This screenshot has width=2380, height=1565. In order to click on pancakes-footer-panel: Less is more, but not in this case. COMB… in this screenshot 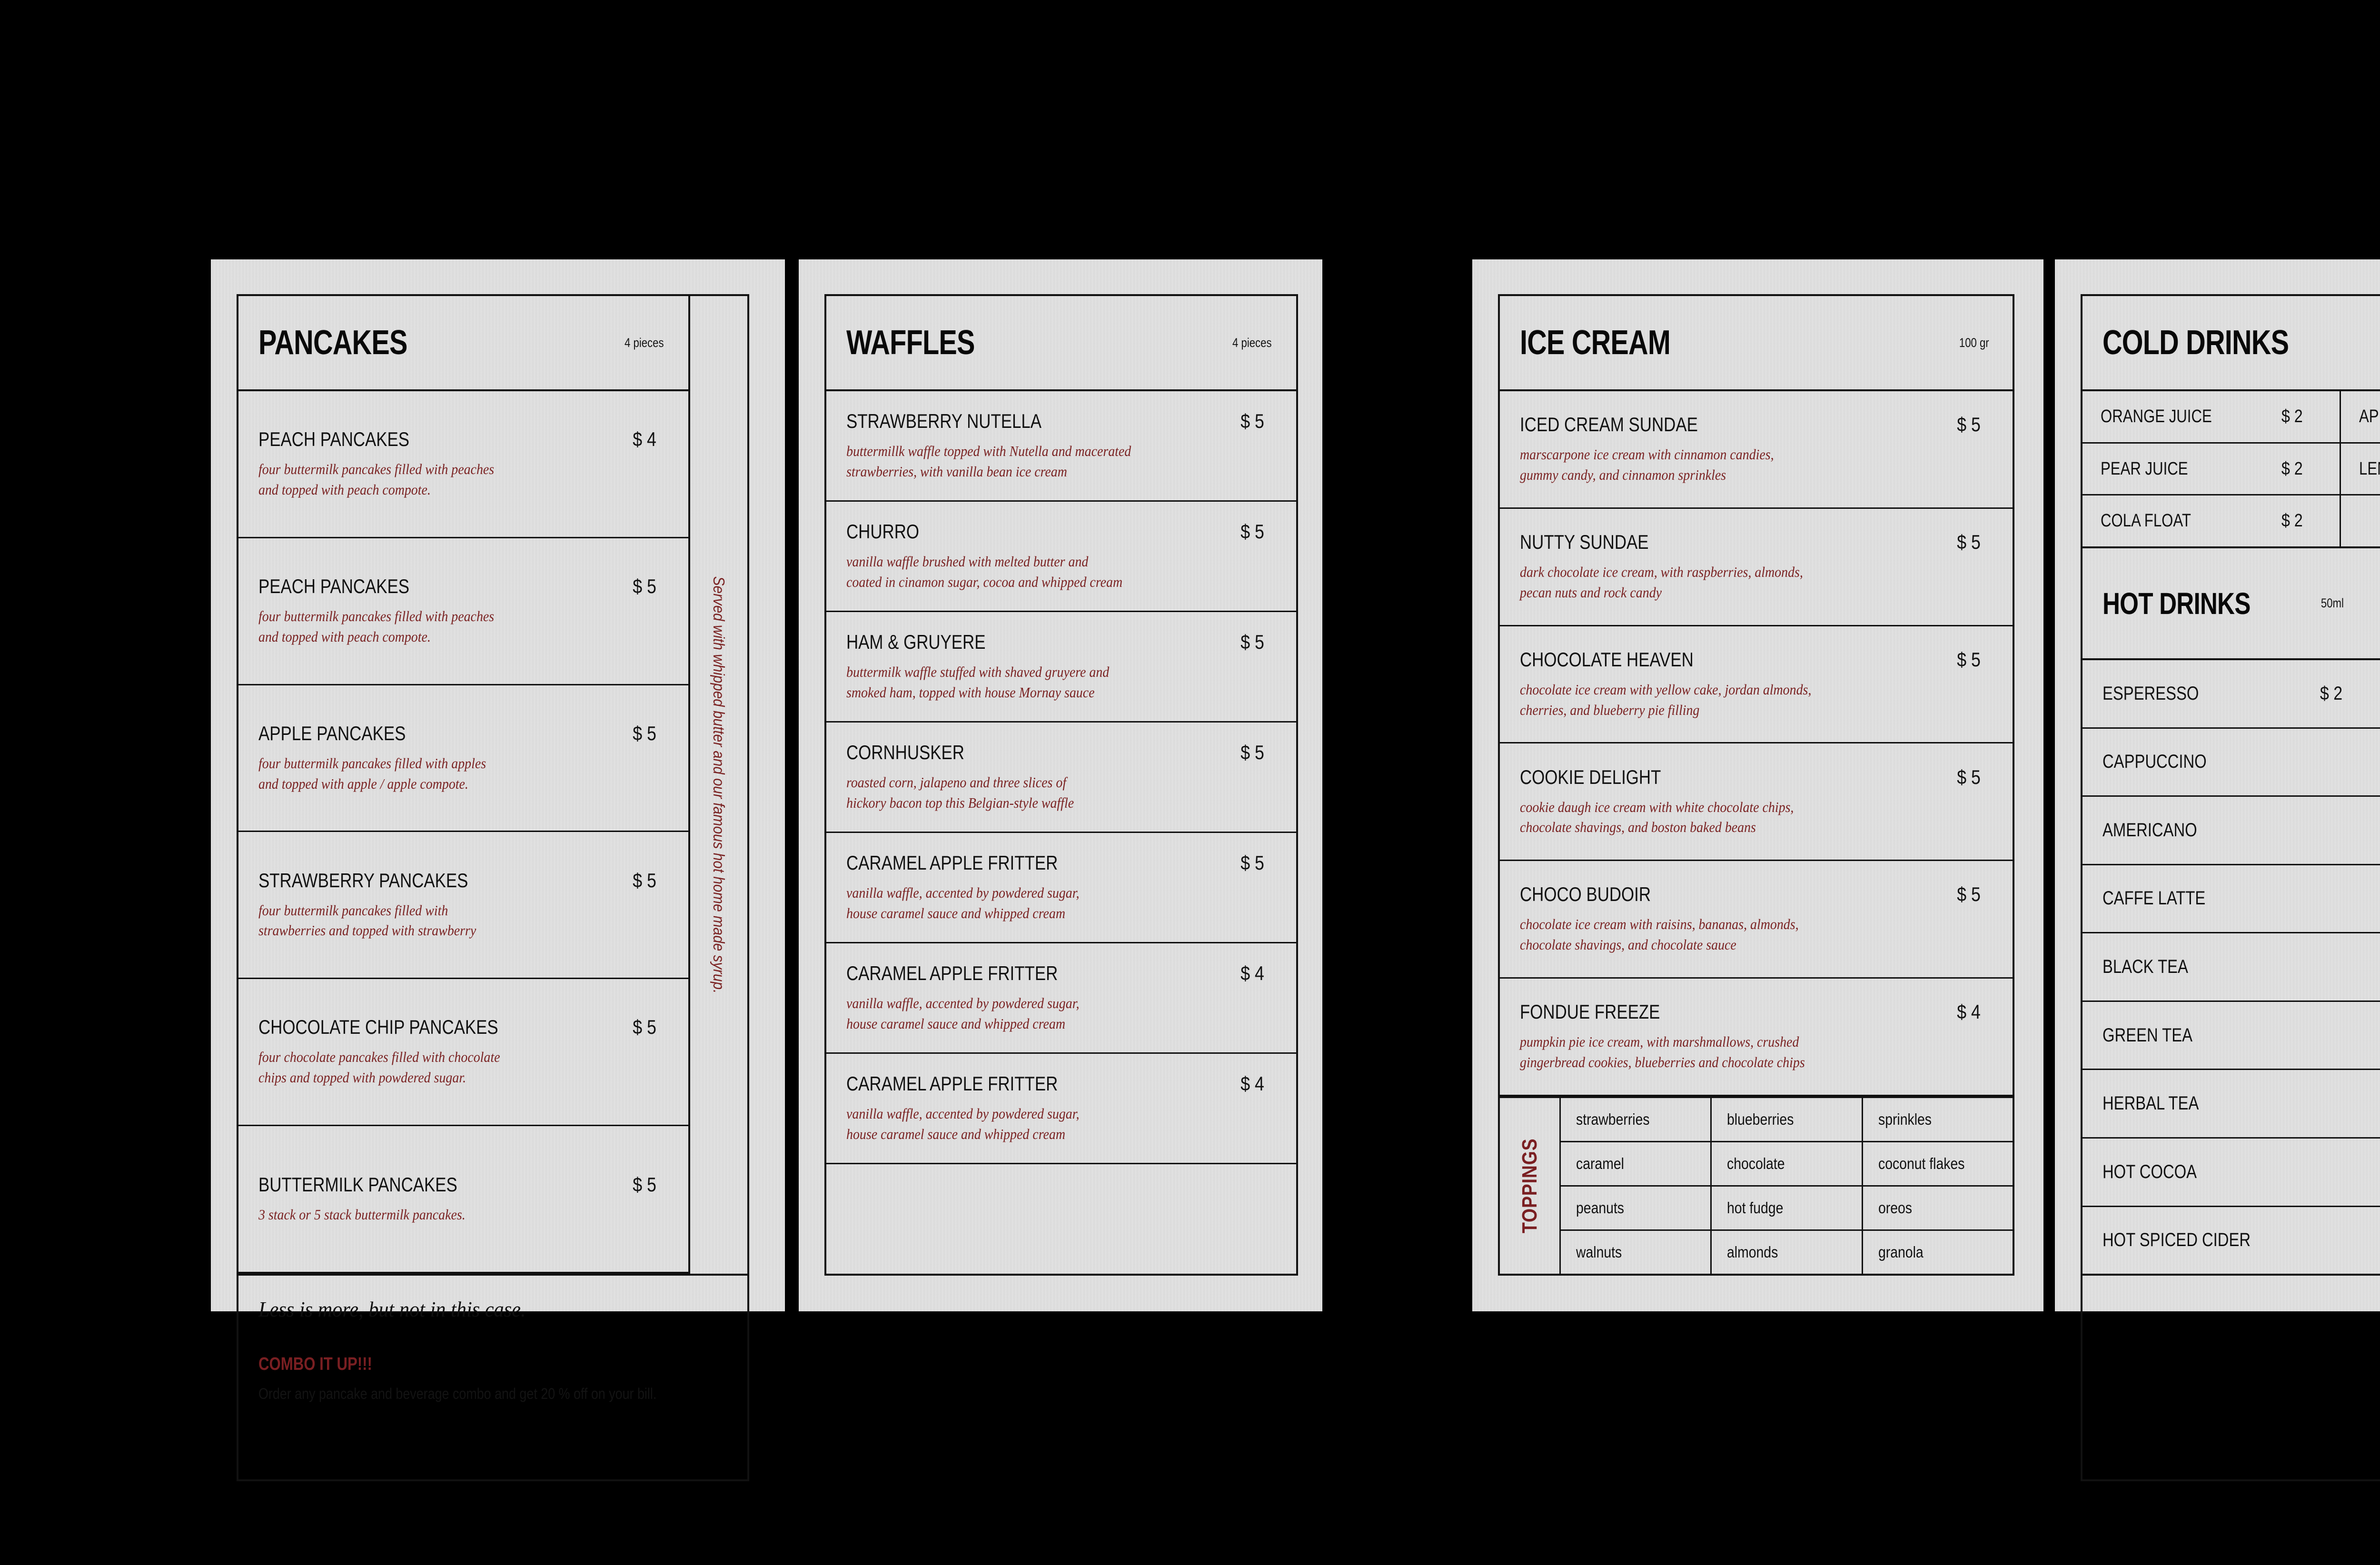, I will do `click(493, 1378)`.